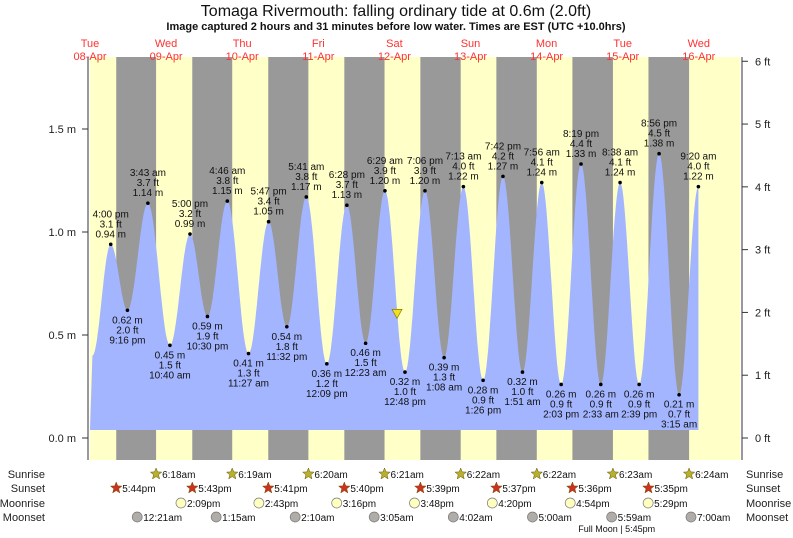 The width and height of the screenshot is (793, 538). What do you see at coordinates (601, 414) in the screenshot?
I see `low-tide-label: 2:33 am` at bounding box center [601, 414].